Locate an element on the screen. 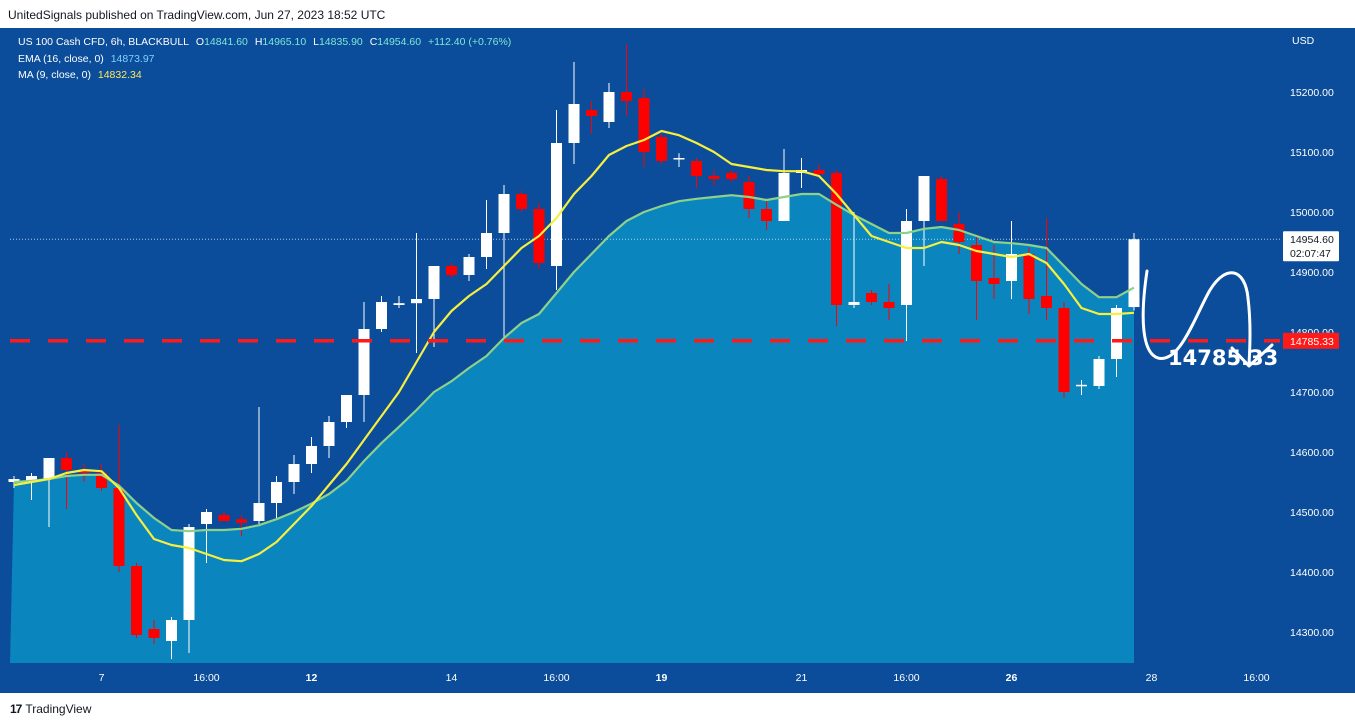 Image resolution: width=1355 pixels, height=727 pixels. legend-ma-row: MA (9, close, 0) 14832.34 is located at coordinates (82, 75).